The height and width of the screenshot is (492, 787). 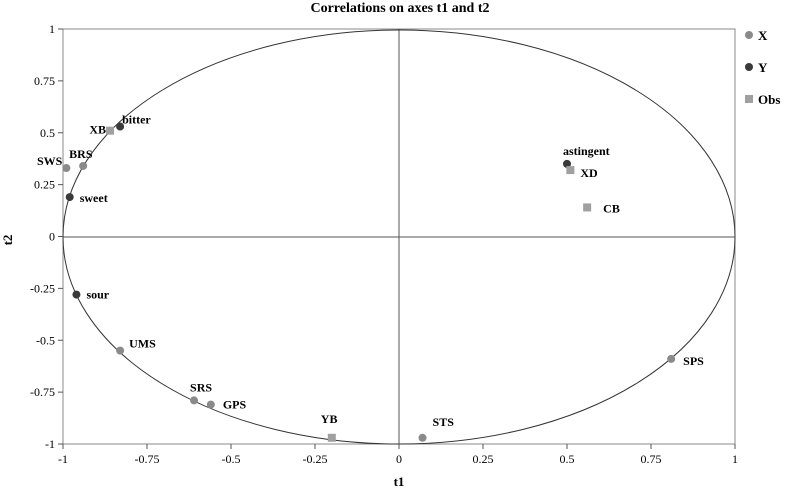 What do you see at coordinates (235, 405) in the screenshot?
I see `point-label: GPS` at bounding box center [235, 405].